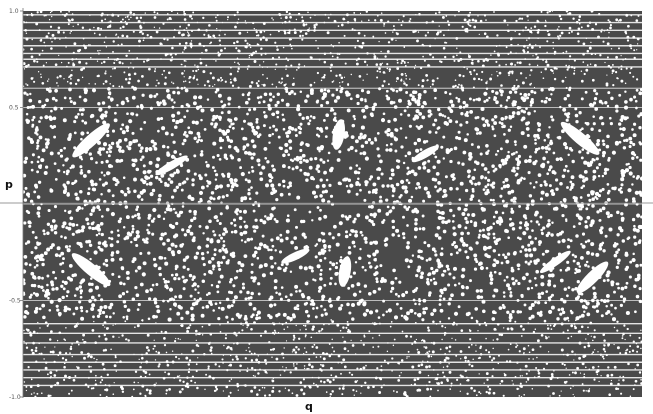 Image resolution: width=653 pixels, height=414 pixels. I want to click on y-tick-label: -0.5, so click(15, 301).